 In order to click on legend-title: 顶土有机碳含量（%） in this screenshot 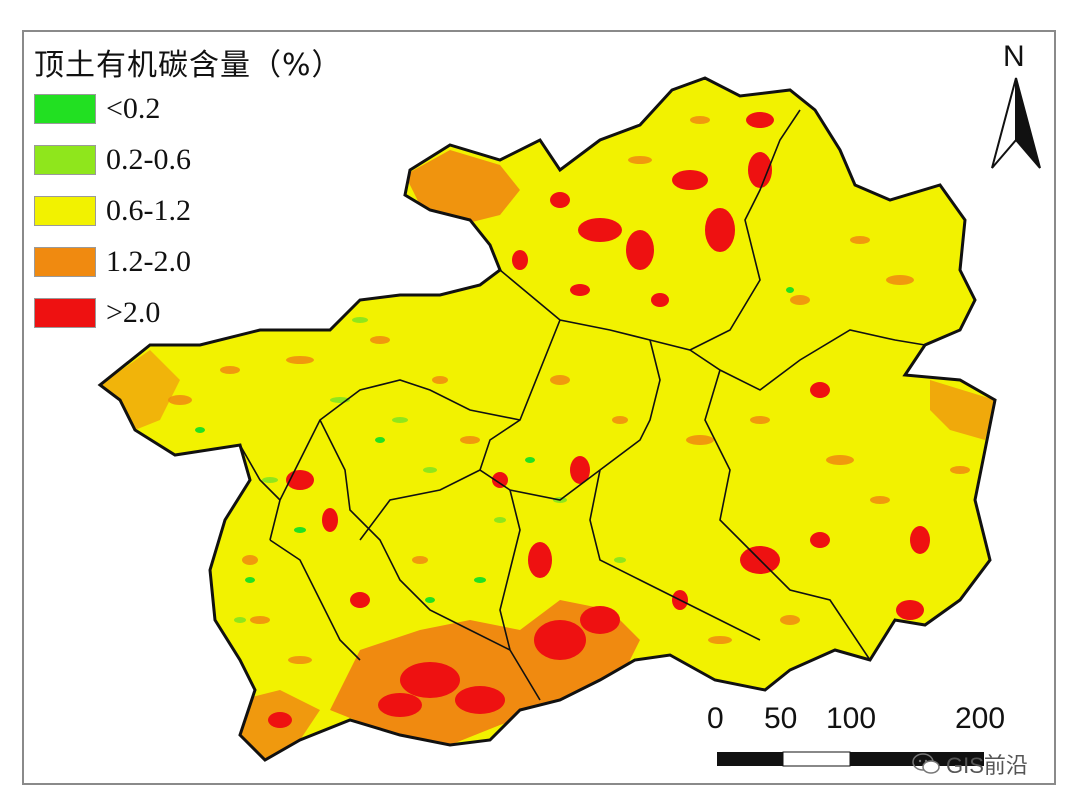, I will do `click(188, 65)`.